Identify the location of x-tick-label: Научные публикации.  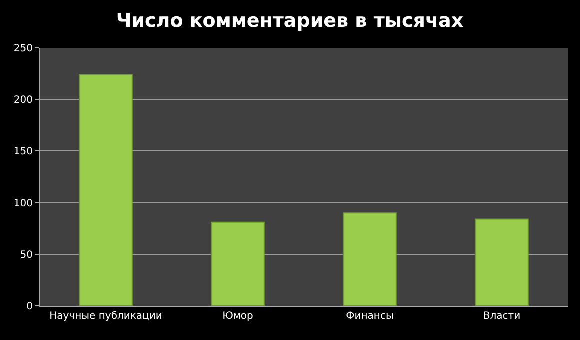
(106, 316).